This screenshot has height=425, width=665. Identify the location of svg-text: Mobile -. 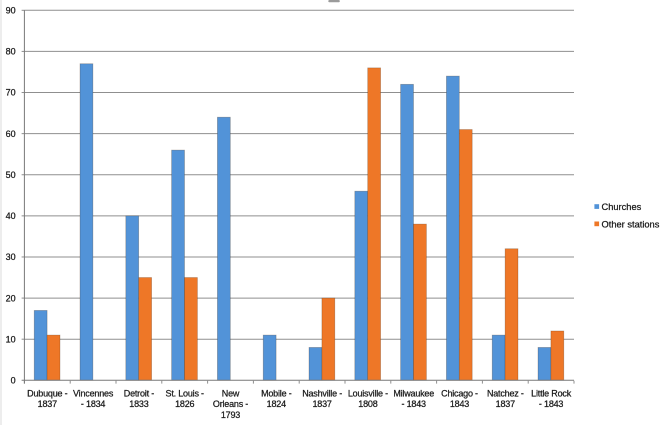
(276, 393).